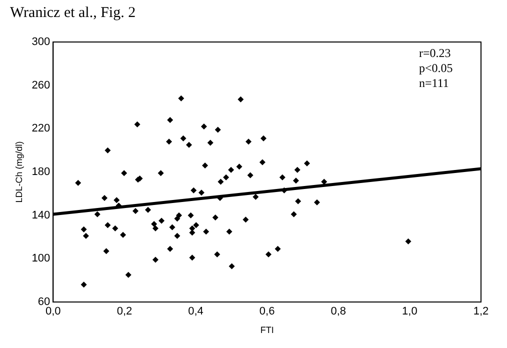  I want to click on y-tick-label: 180, so click(41, 172).